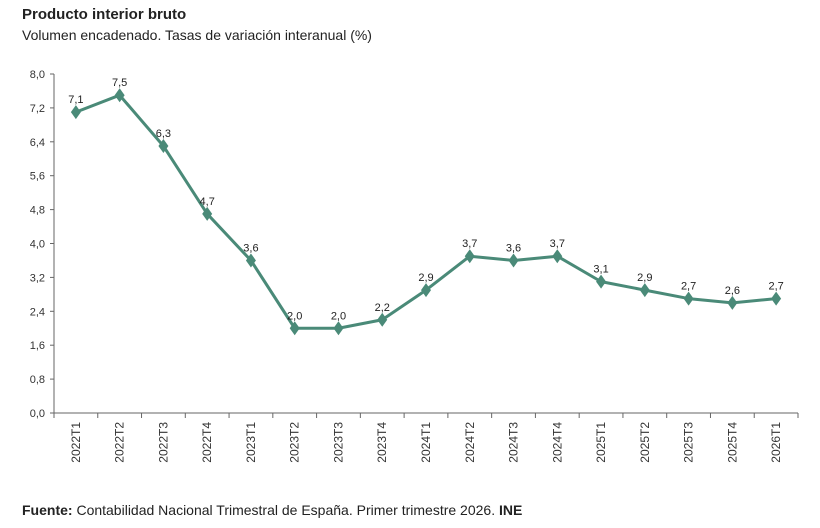 This screenshot has height=528, width=820. Describe the element at coordinates (37, 346) in the screenshot. I see `y-tick-label: 1,6` at that location.